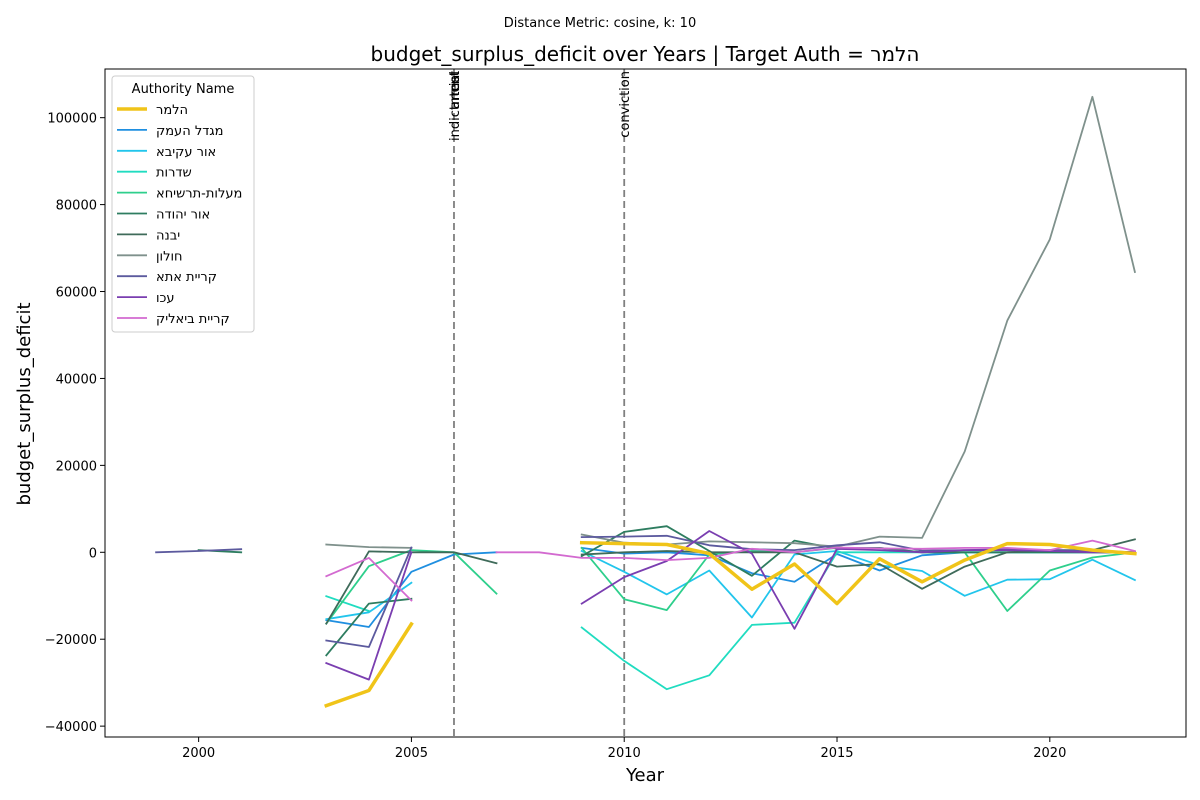 This screenshot has width=1200, height=800. I want to click on y-tick-label: 40000, so click(76, 379).